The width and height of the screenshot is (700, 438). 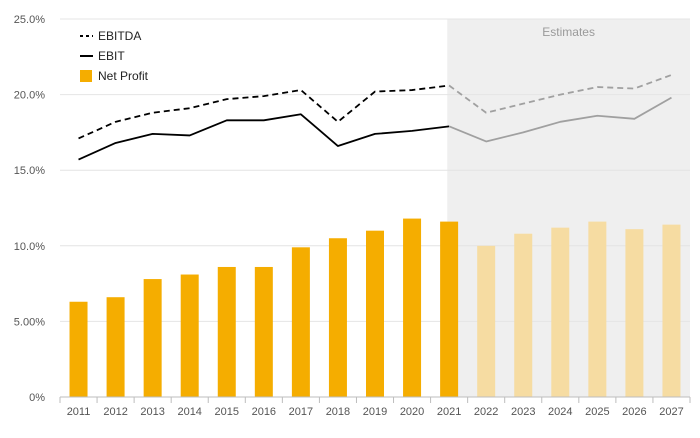 I want to click on bar-2027, so click(x=671, y=310).